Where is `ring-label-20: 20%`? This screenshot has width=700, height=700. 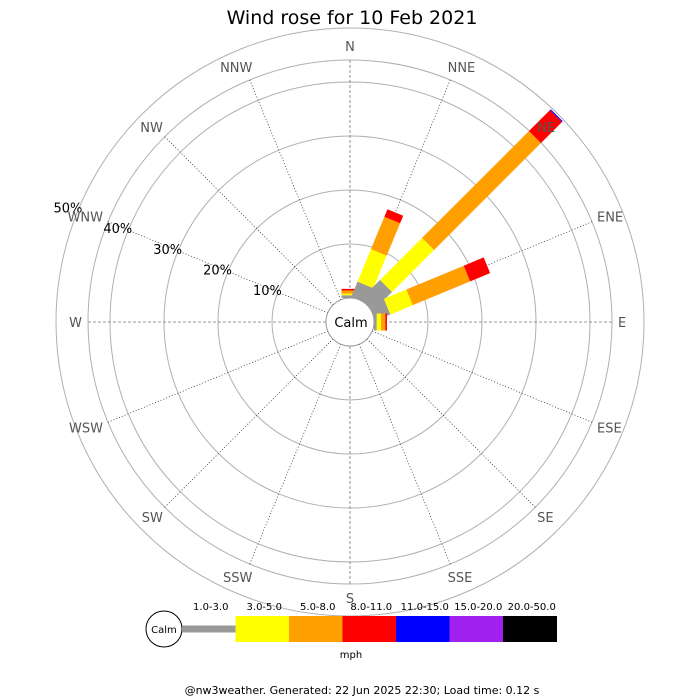 ring-label-20: 20% is located at coordinates (217, 270).